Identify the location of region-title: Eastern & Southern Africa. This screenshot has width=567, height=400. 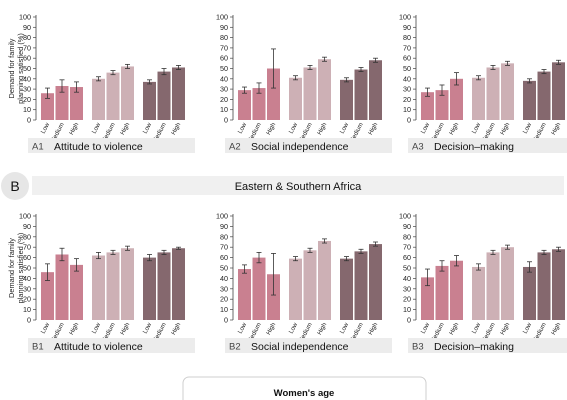
(298, 187).